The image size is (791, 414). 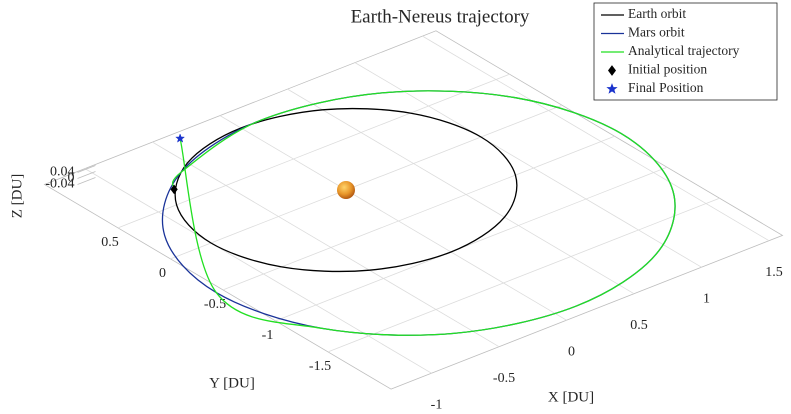 What do you see at coordinates (215, 304) in the screenshot?
I see `y-tick-label: -0.5` at bounding box center [215, 304].